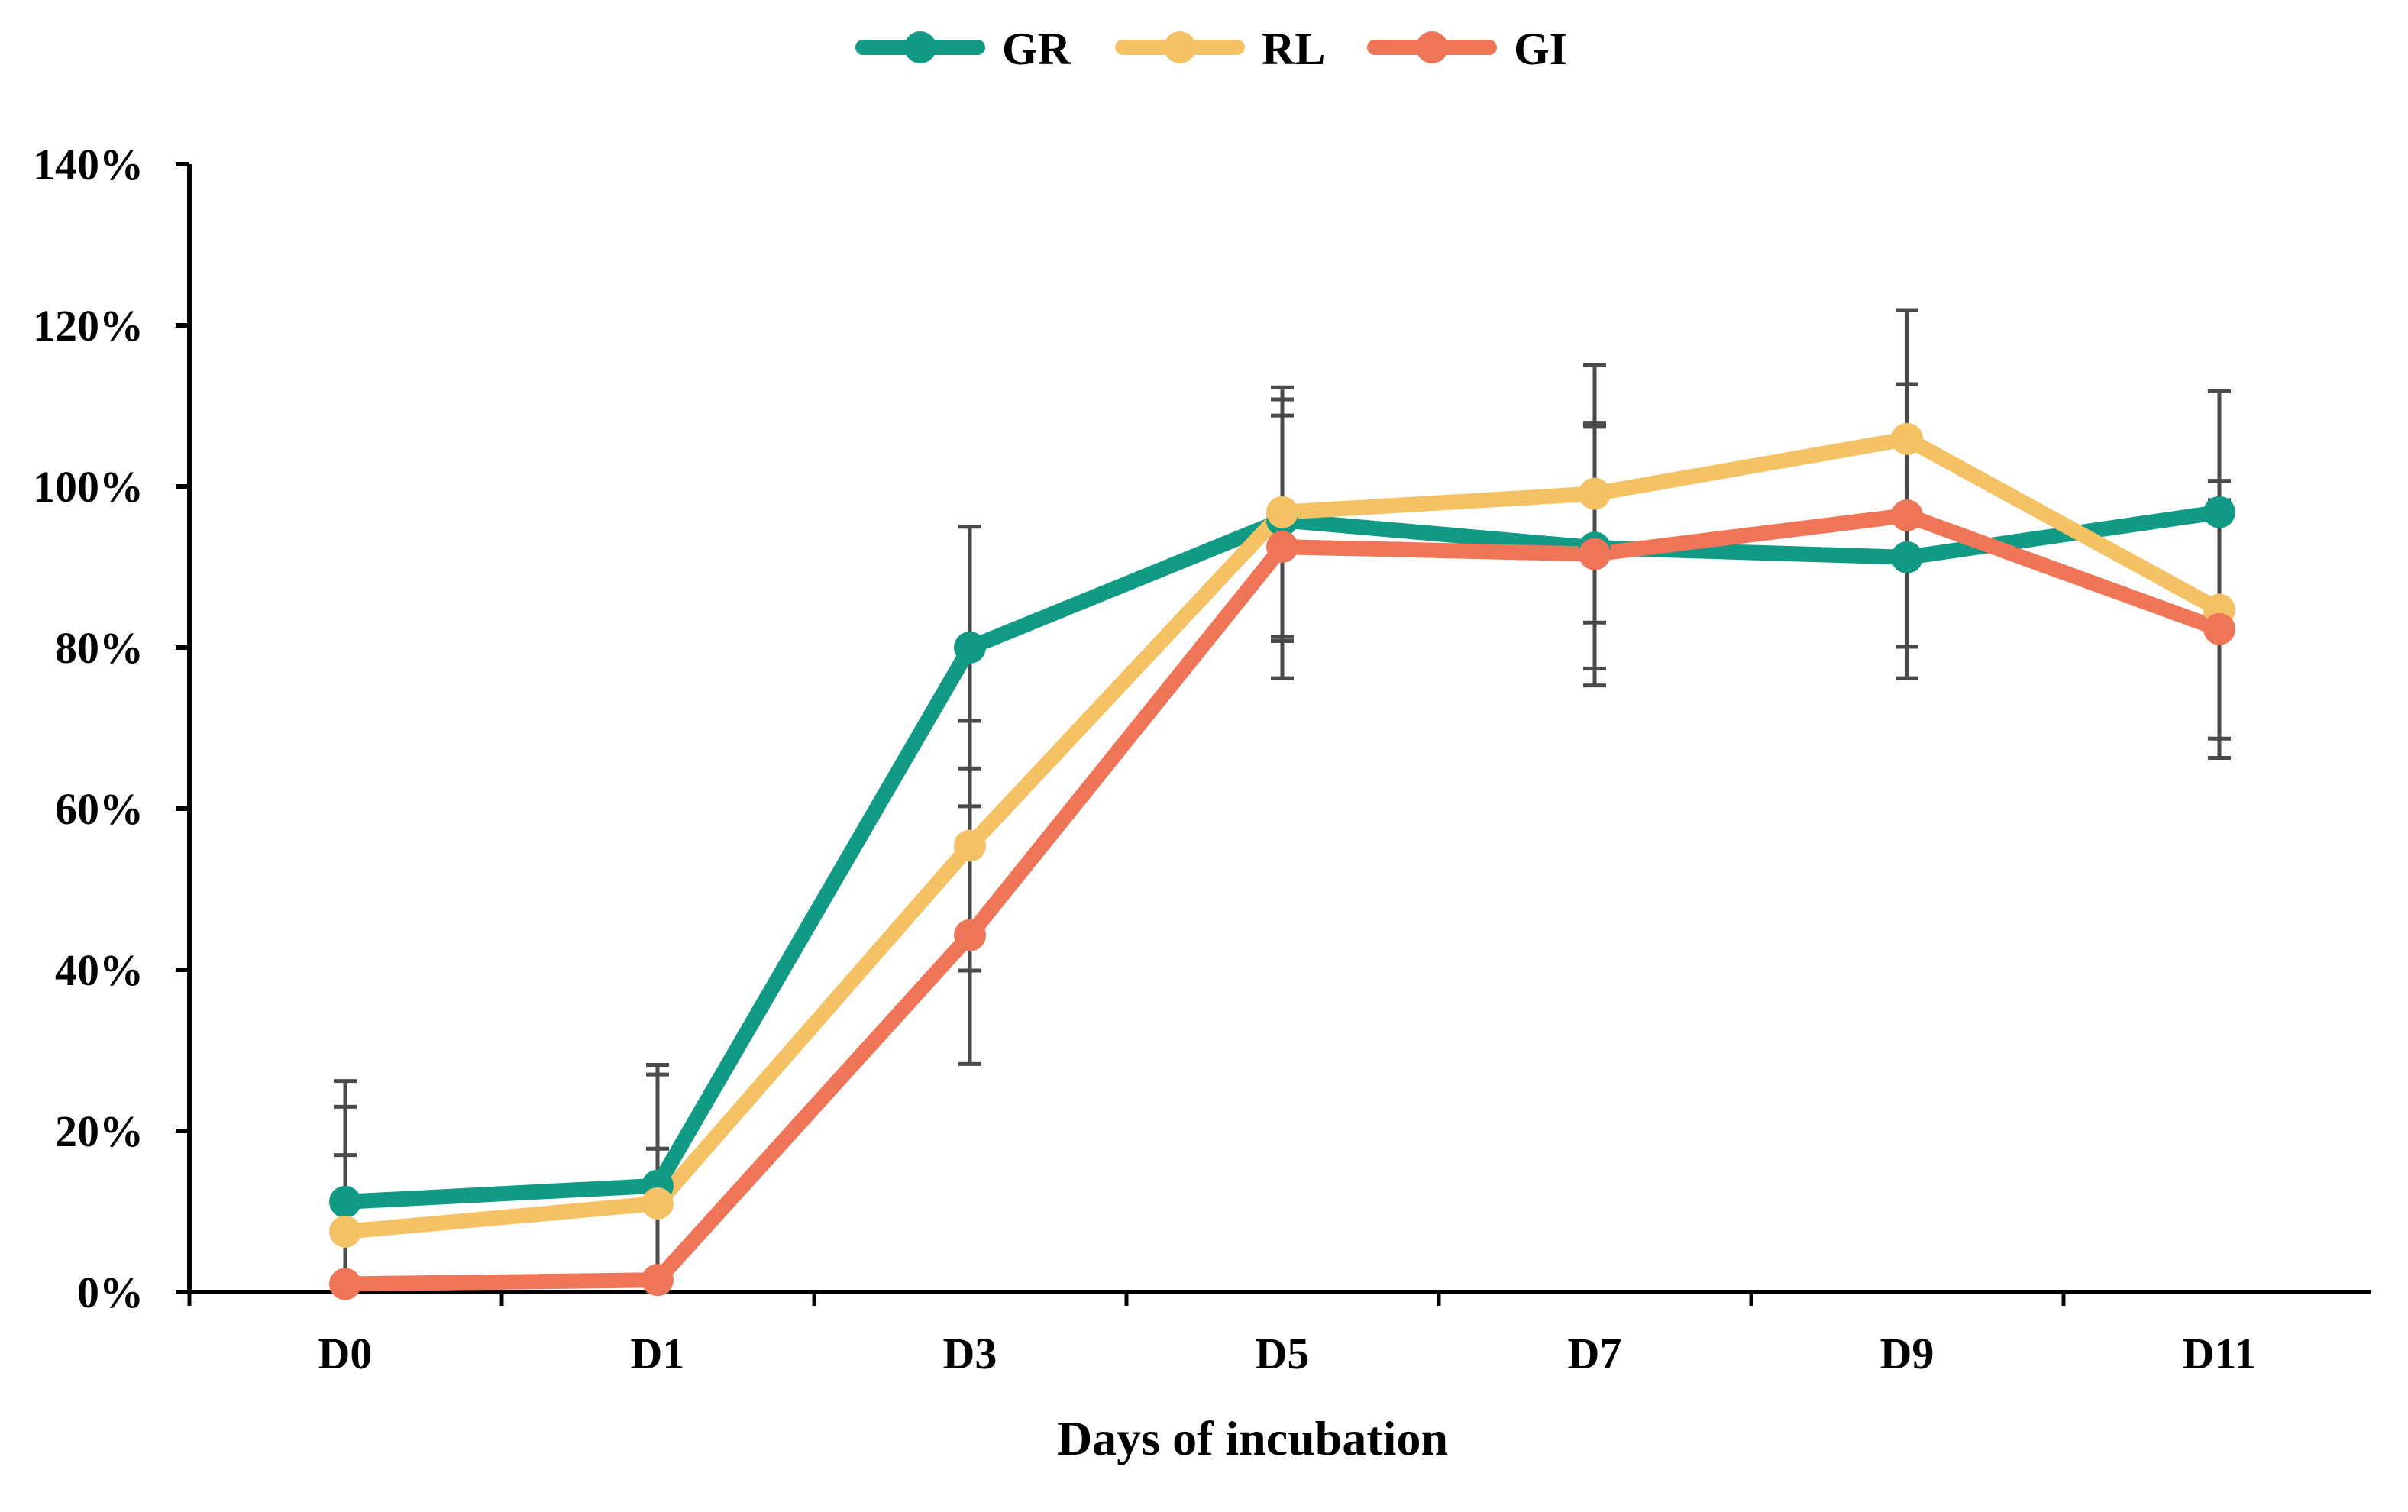 The image size is (2408, 1512). I want to click on x-tick-label: D9, so click(1907, 1353).